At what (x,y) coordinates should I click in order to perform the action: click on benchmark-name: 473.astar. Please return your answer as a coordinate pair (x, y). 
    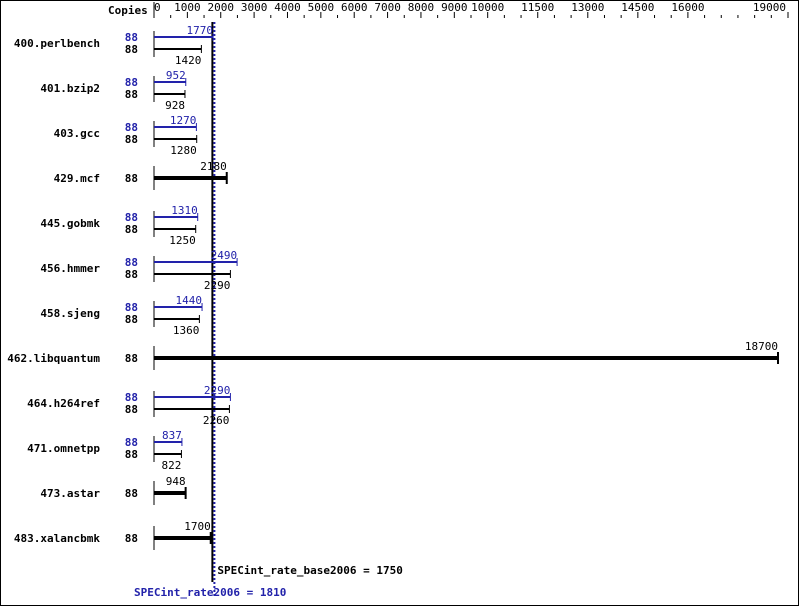
    Looking at the image, I should click on (70, 493).